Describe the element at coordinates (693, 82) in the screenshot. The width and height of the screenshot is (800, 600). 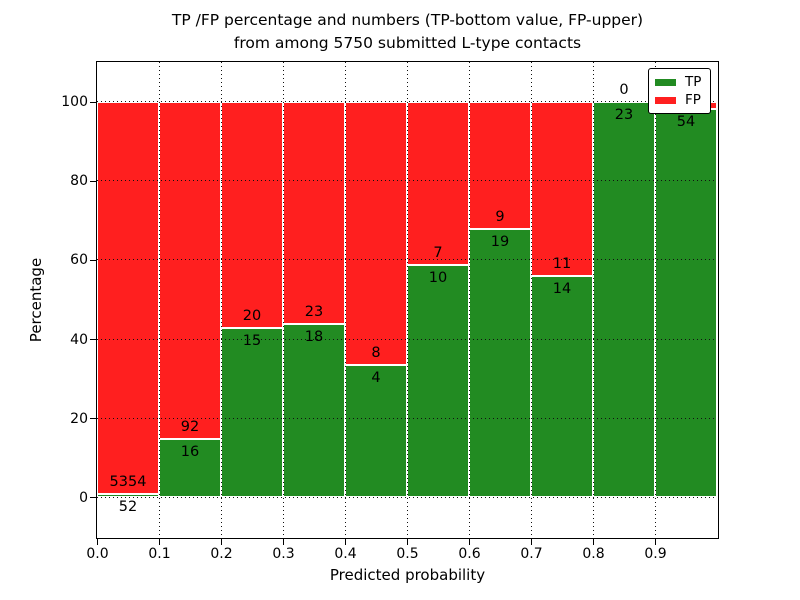
I see `legend-label-tp: TP` at that location.